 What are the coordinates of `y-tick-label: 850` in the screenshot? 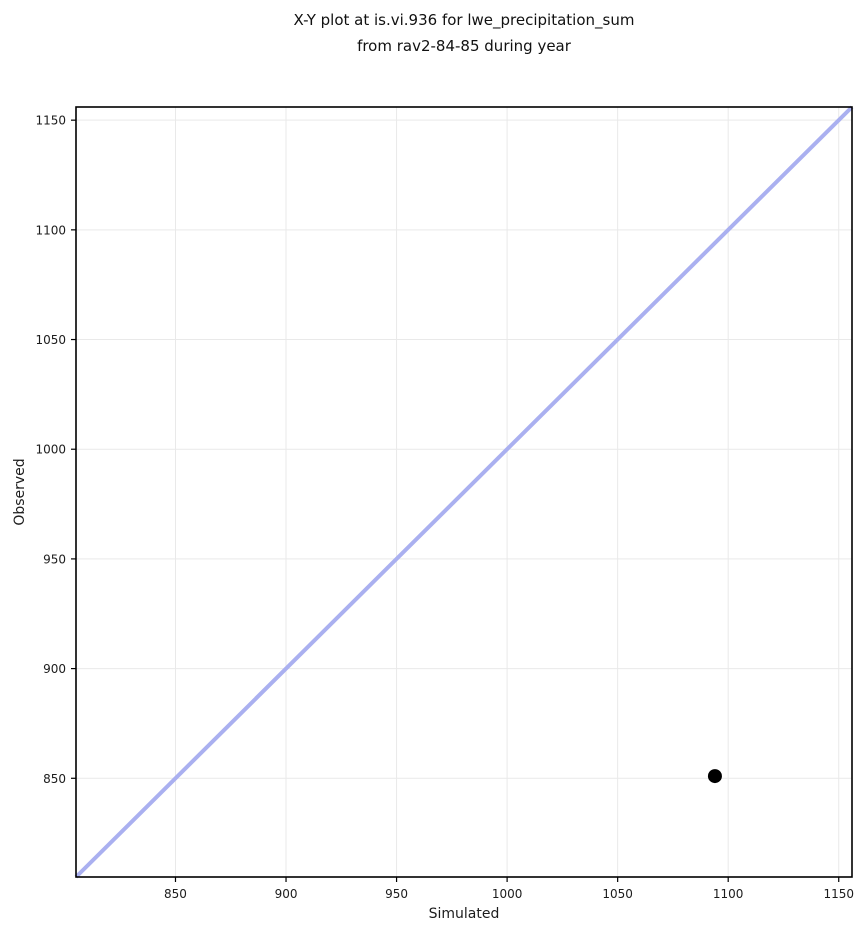 It's located at (54, 779).